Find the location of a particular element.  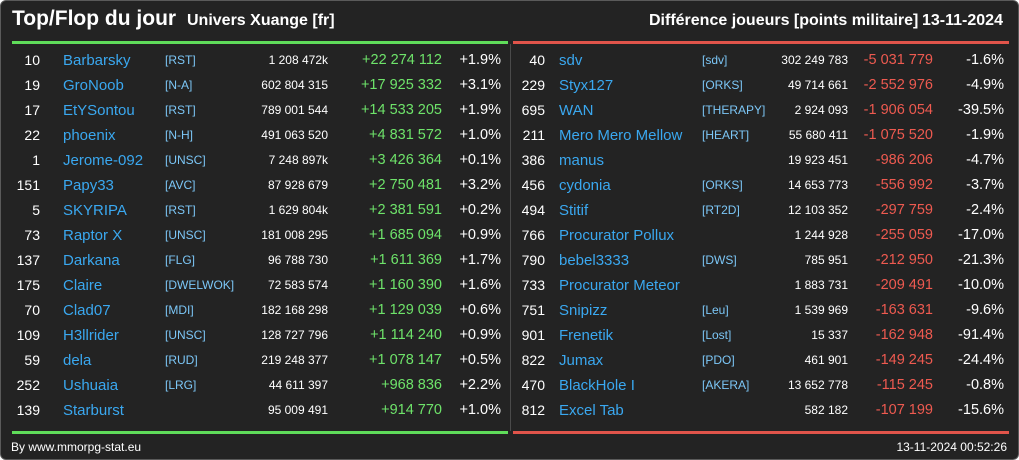

points-difference: +1 685 094 is located at coordinates (405, 235).